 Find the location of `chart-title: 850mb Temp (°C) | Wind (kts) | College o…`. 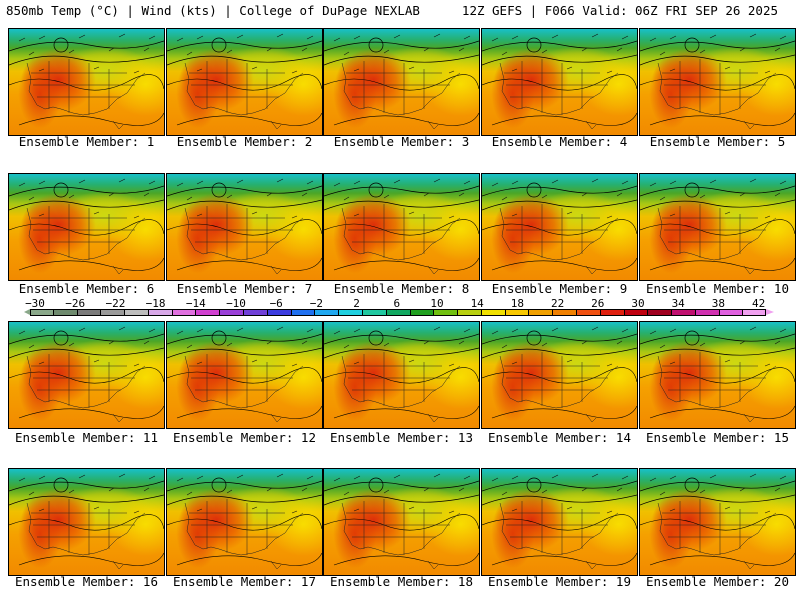

chart-title: 850mb Temp (°C) | Wind (kts) | College o… is located at coordinates (213, 10).